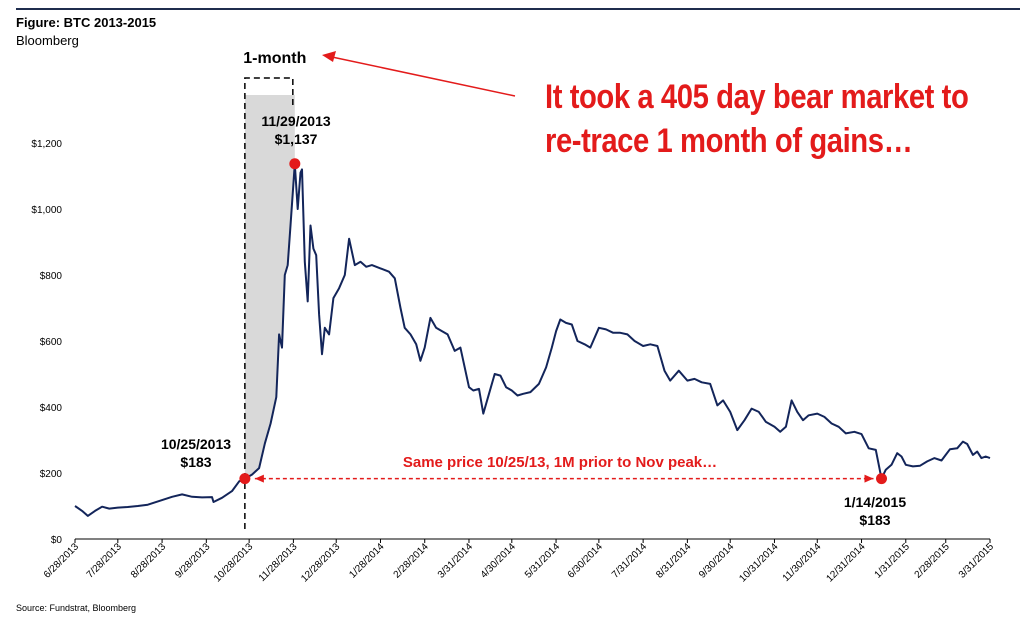  What do you see at coordinates (802, 562) in the screenshot?
I see `x-tick-label: 11/30/2014` at bounding box center [802, 562].